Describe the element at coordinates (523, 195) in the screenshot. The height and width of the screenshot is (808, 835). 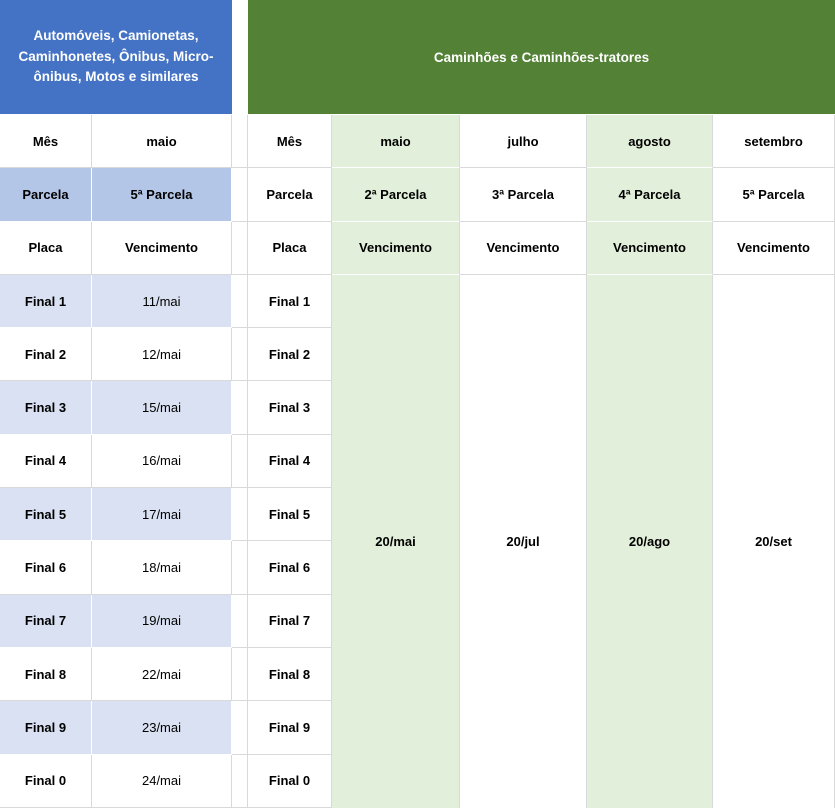
I see `parcela-value-cell: 3ª Parcela` at that location.